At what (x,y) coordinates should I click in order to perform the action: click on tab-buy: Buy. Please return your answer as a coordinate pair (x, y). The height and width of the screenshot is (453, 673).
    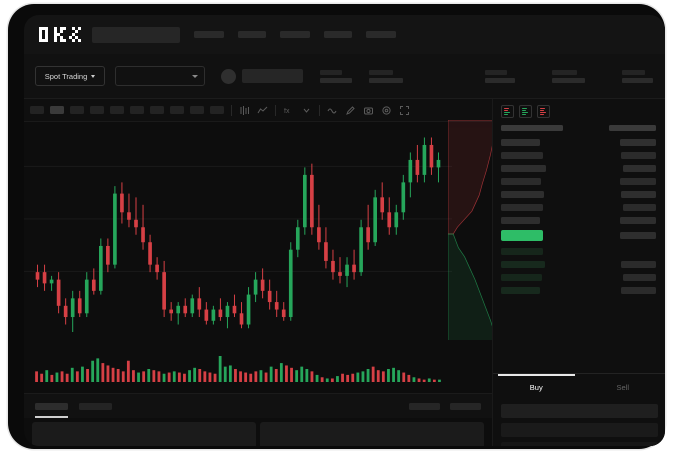
    Looking at the image, I should click on (536, 387).